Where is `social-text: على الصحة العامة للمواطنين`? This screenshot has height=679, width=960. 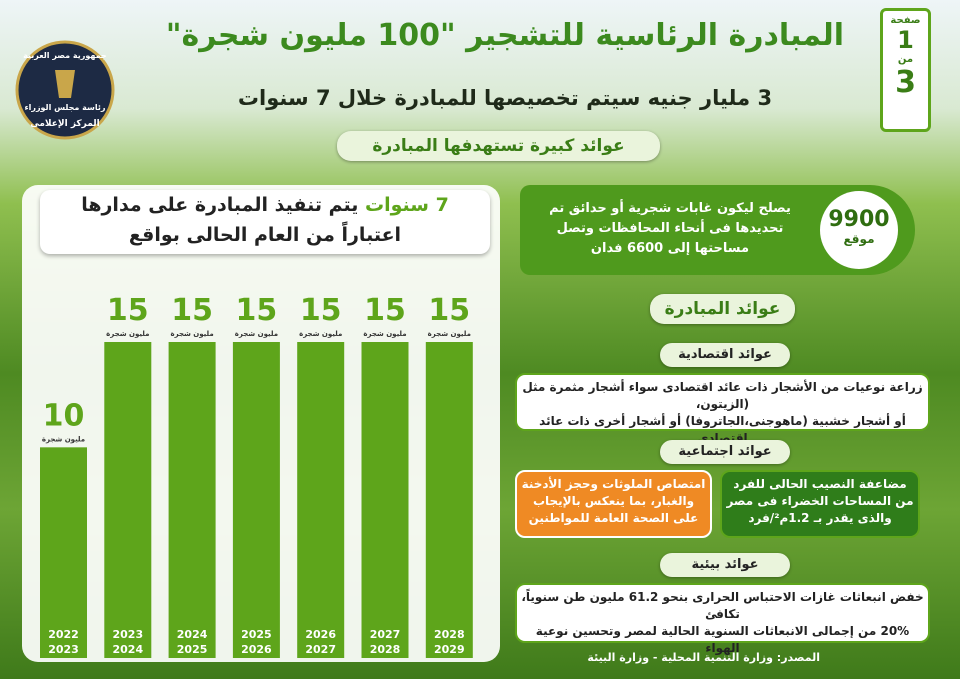
social-text: على الصحة العامة للمواطنين is located at coordinates (613, 518).